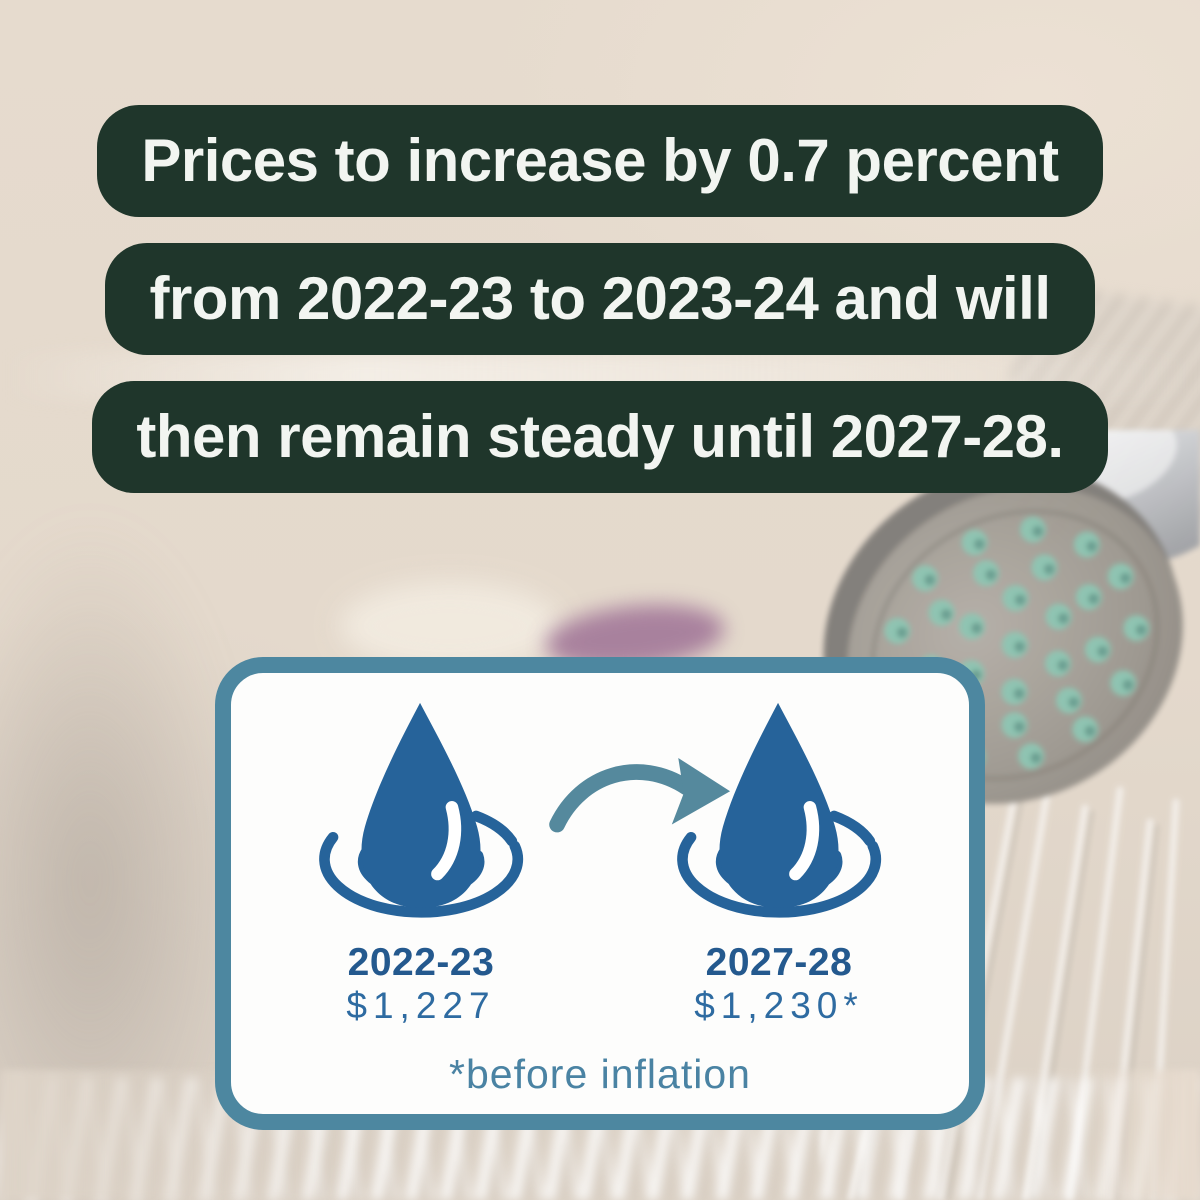 The width and height of the screenshot is (1200, 1200). What do you see at coordinates (1140, 1135) in the screenshot?
I see `water-fade-right` at bounding box center [1140, 1135].